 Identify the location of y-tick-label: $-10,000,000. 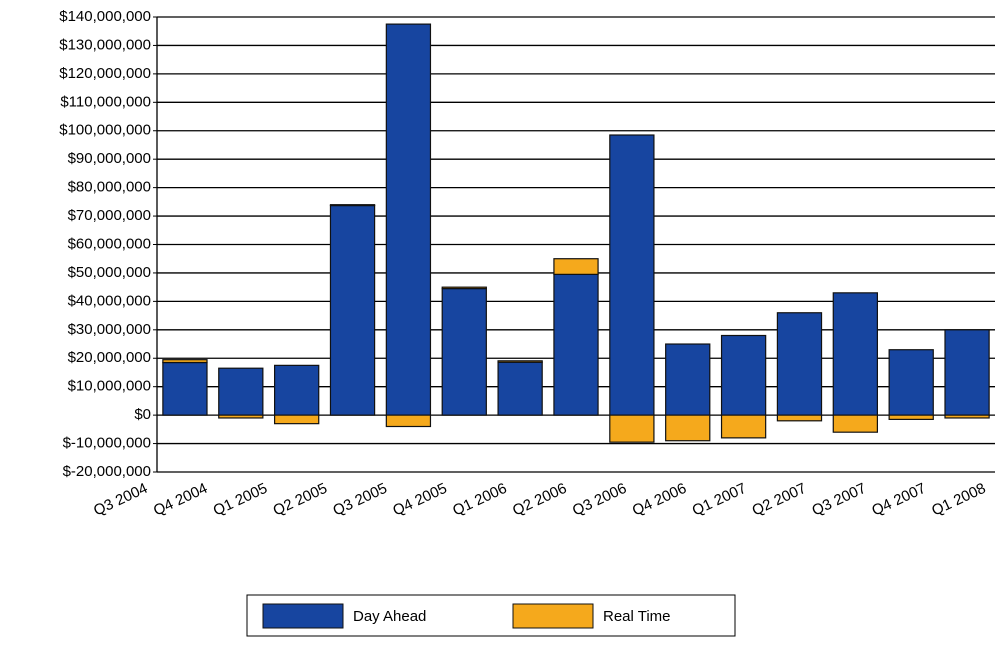
(107, 443).